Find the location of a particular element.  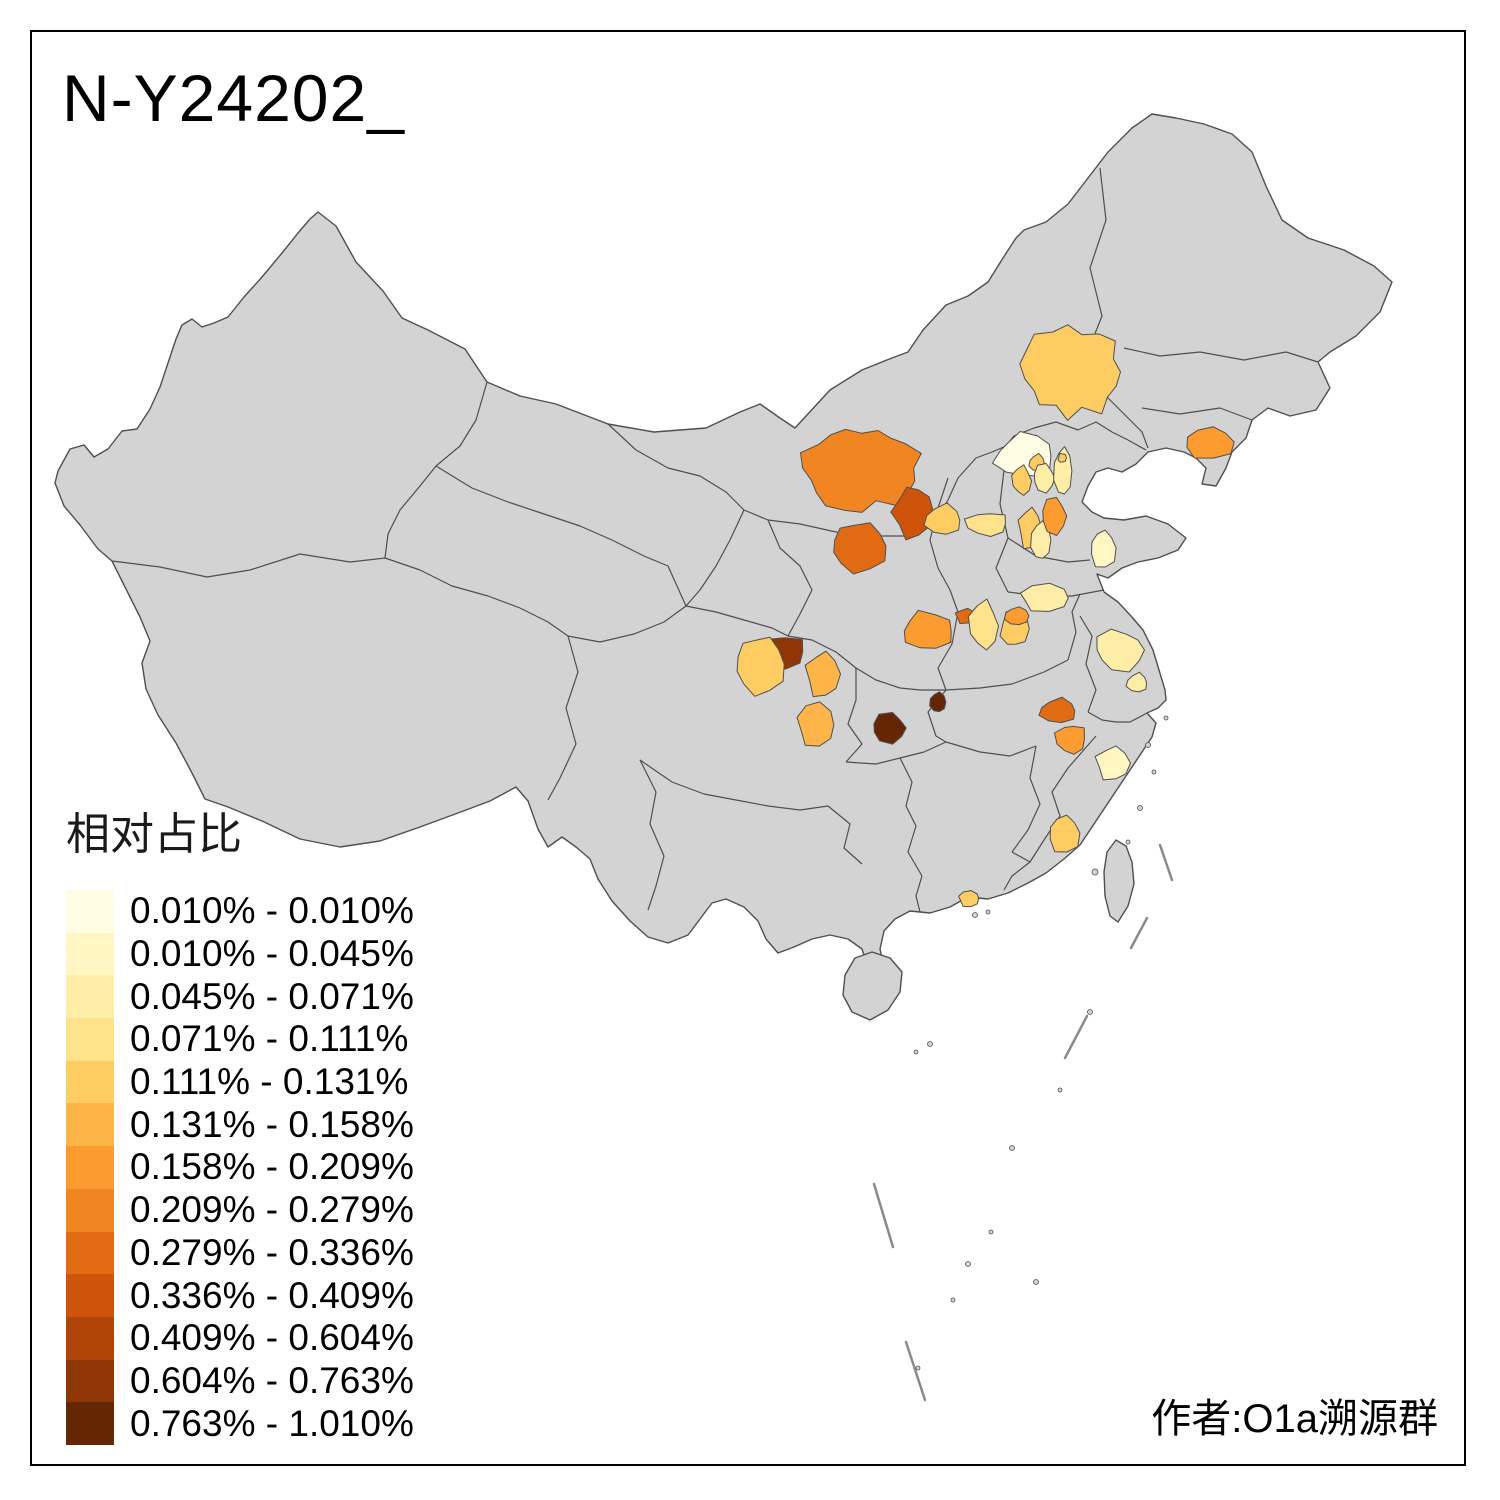

colored-regions-layer is located at coordinates (985, 616).